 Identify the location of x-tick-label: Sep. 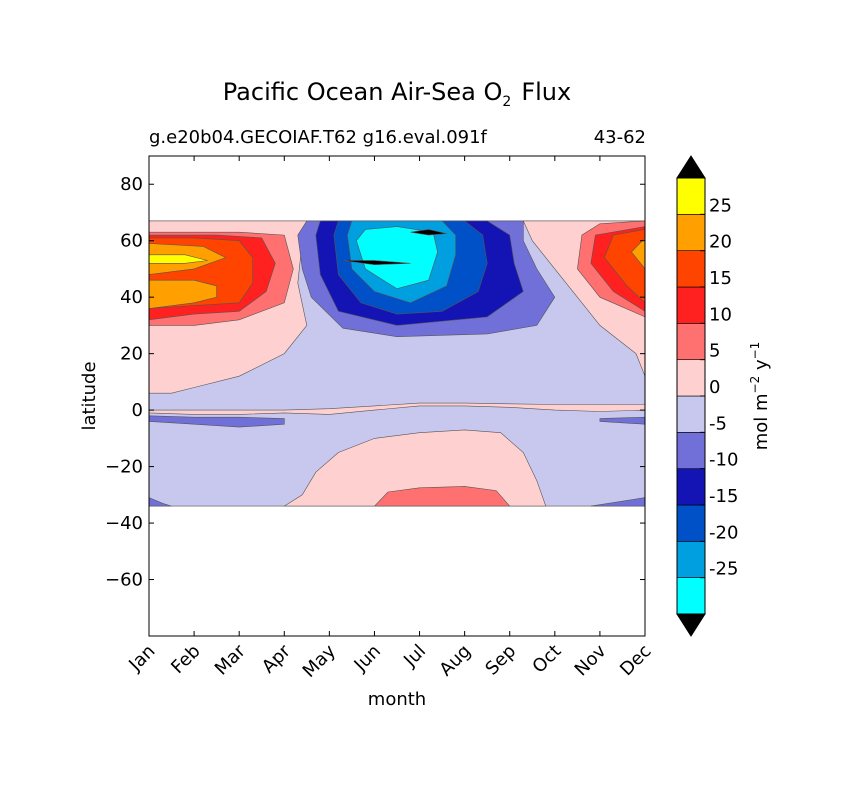
(500, 660).